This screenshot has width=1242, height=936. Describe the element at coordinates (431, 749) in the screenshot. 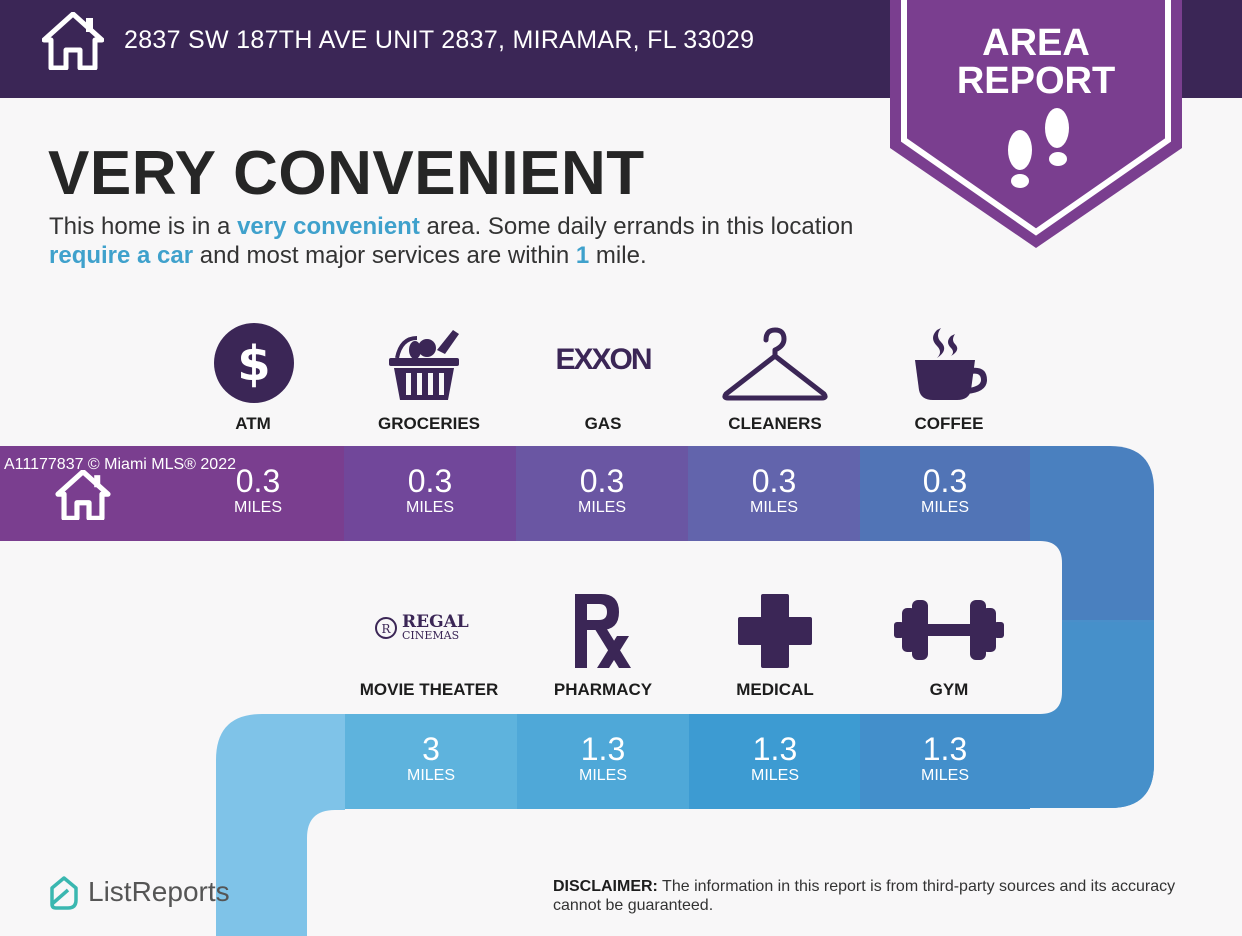

I see `distance-value: 3` at that location.